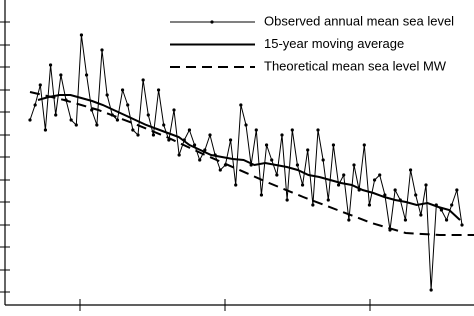  What do you see at coordinates (359, 20) in the screenshot?
I see `legend-label: Observed annual mean sea level` at bounding box center [359, 20].